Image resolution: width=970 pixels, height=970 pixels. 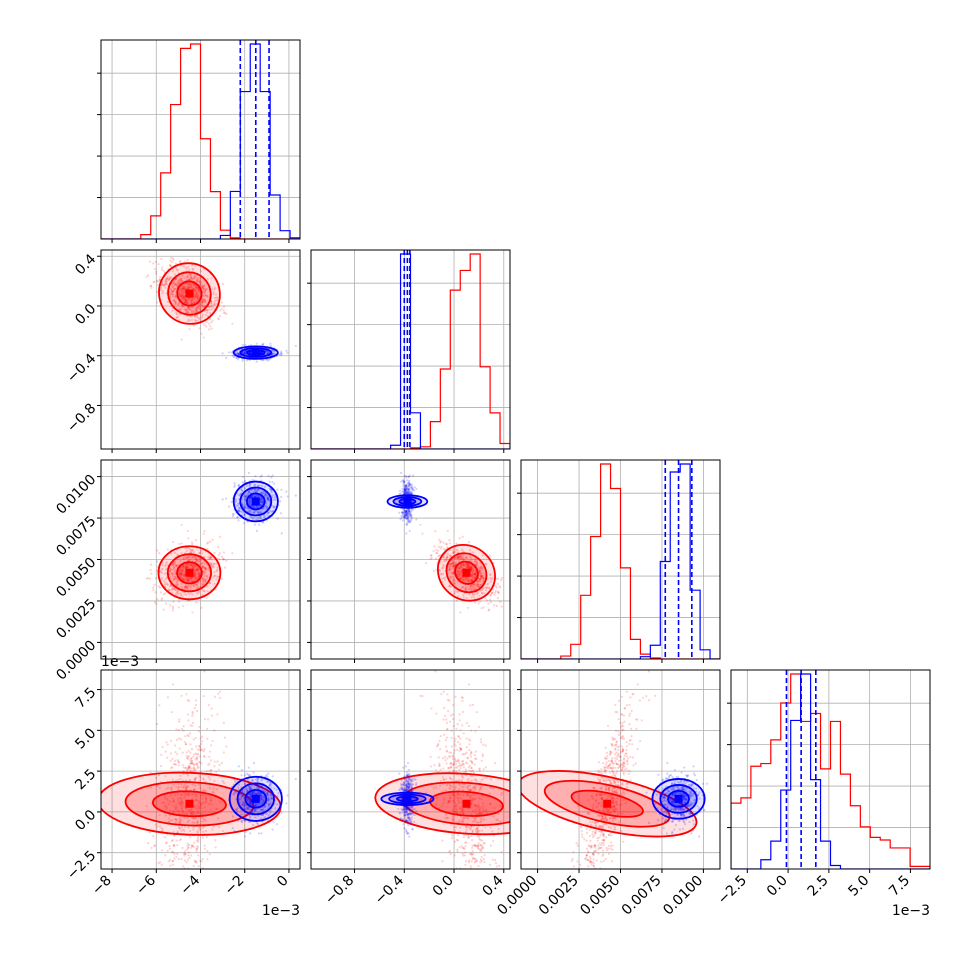 What do you see at coordinates (85, 264) in the screenshot?
I see `y-tick-label: 0.4` at bounding box center [85, 264].